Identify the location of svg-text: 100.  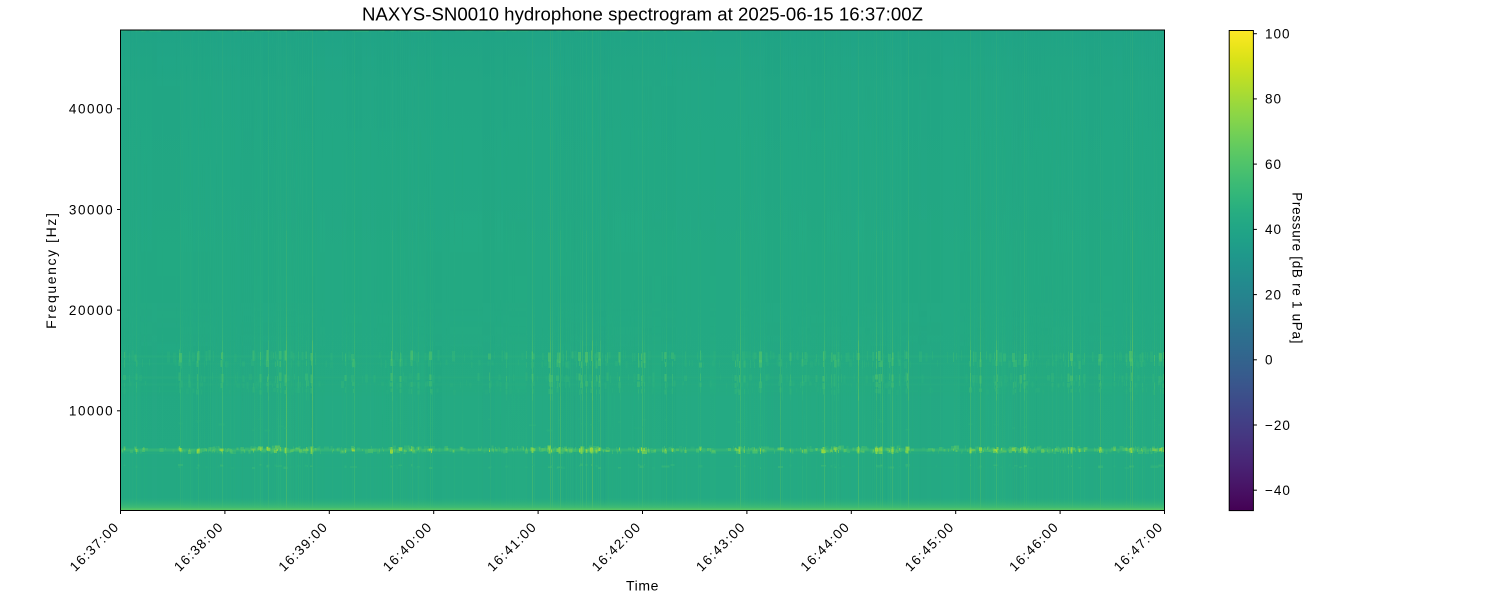
(1278, 34).